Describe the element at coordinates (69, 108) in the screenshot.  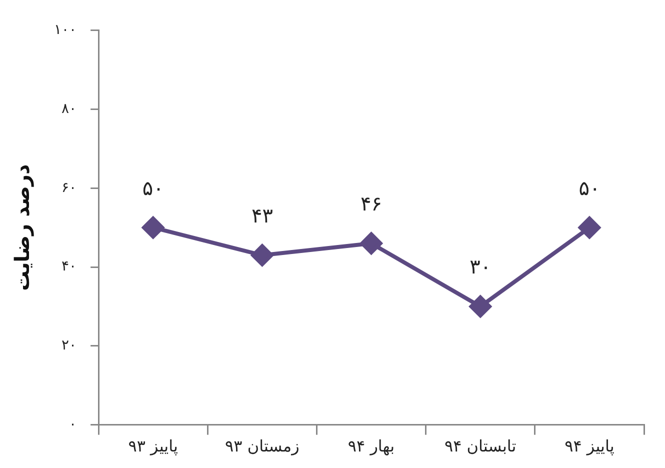
I see `y-tick-label: ۸۰` at that location.